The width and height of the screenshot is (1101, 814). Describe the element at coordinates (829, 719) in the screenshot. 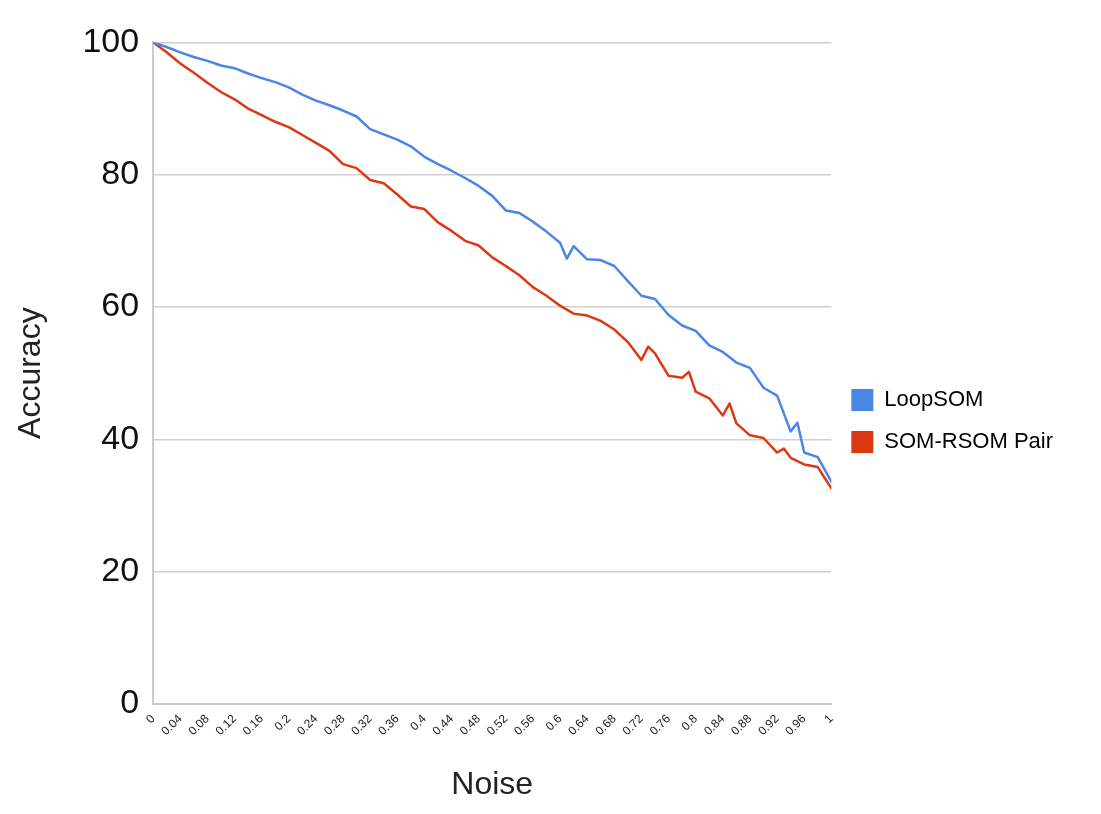

I see `x-tick-label: 1` at that location.